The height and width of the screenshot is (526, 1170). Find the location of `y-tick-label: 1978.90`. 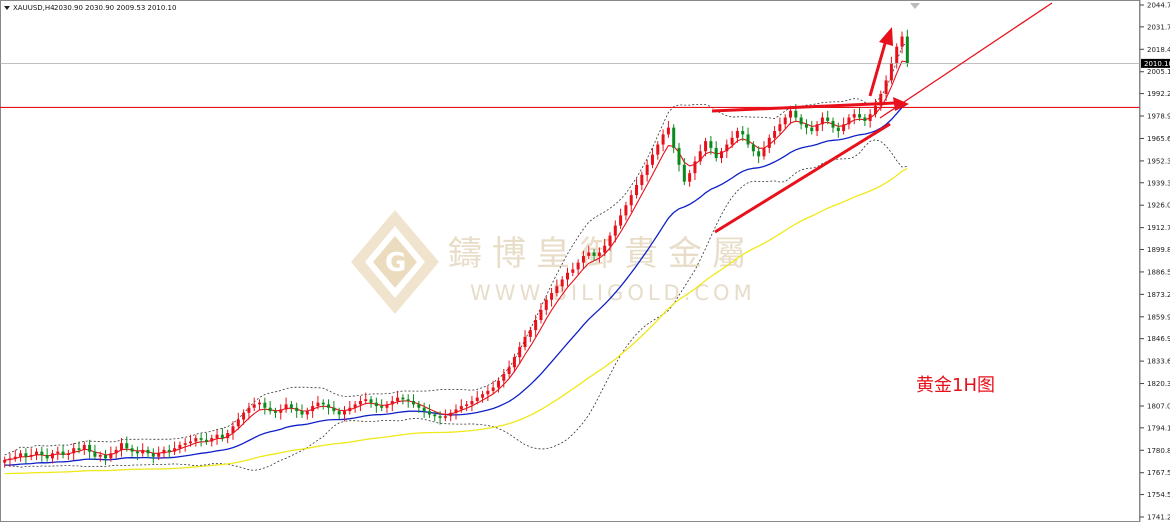

y-tick-label: 1978.90 is located at coordinates (1158, 117).